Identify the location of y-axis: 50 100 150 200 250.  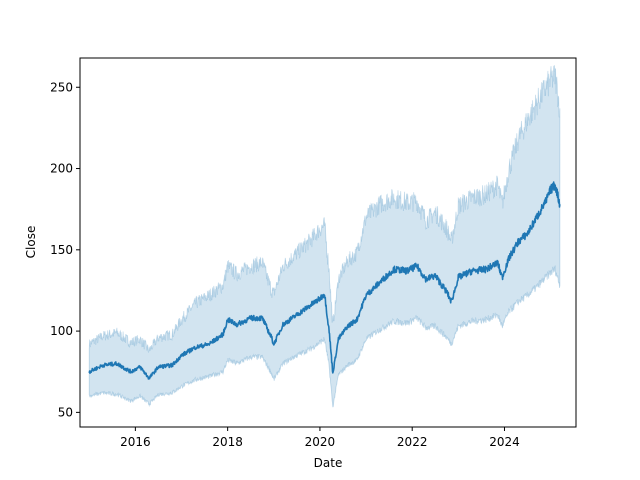
(65, 249).